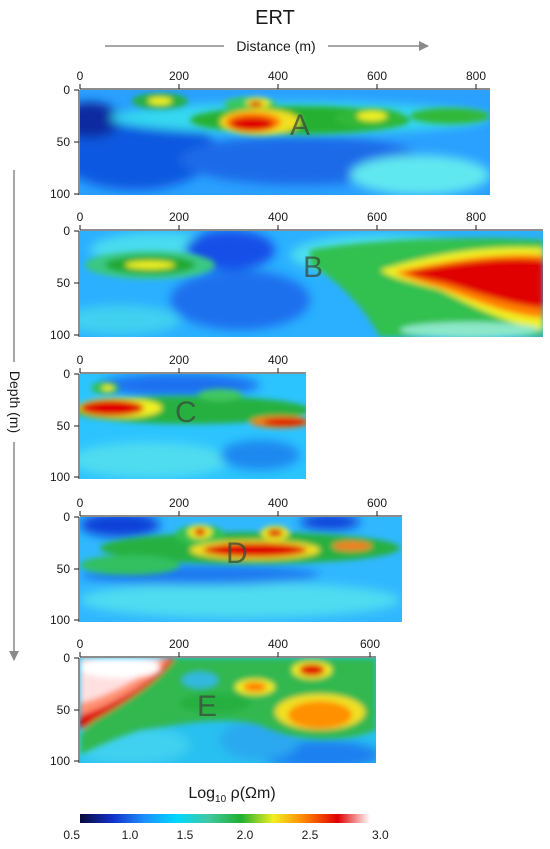 This screenshot has height=849, width=550. I want to click on section-e-x-tick: 200, so click(179, 644).